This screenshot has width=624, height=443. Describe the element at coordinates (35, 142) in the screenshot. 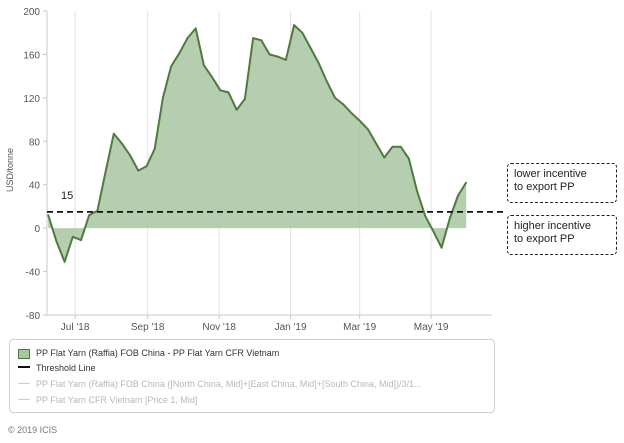

I see `y-tick-label: 80` at that location.